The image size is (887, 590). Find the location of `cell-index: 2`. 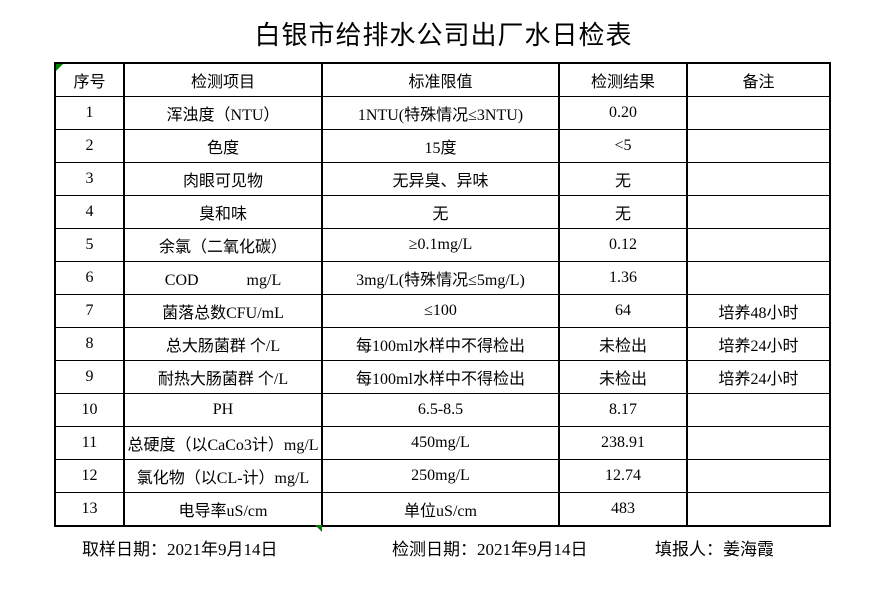

cell-index: 2 is located at coordinates (89, 146).